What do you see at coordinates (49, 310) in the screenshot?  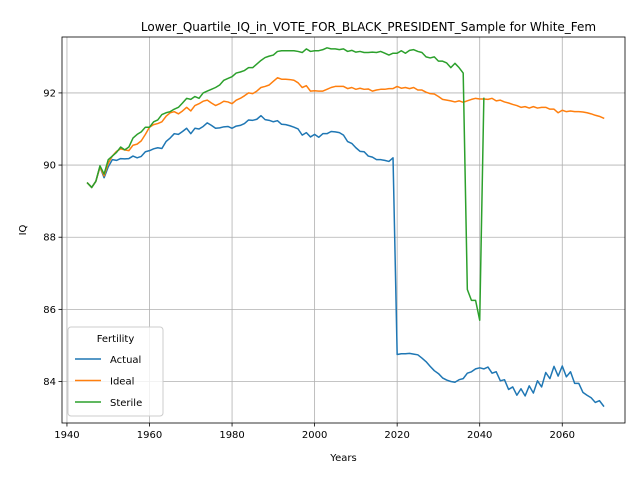 I see `y-tick-label: 86` at bounding box center [49, 310].